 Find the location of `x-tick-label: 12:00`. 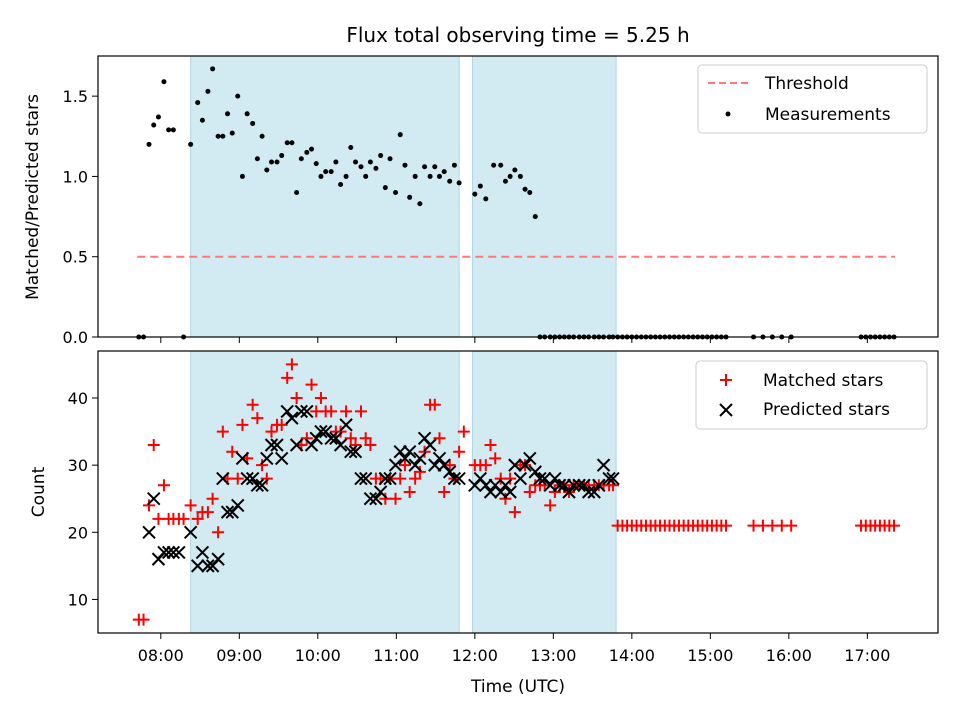

x-tick-label: 12:00 is located at coordinates (475, 655).